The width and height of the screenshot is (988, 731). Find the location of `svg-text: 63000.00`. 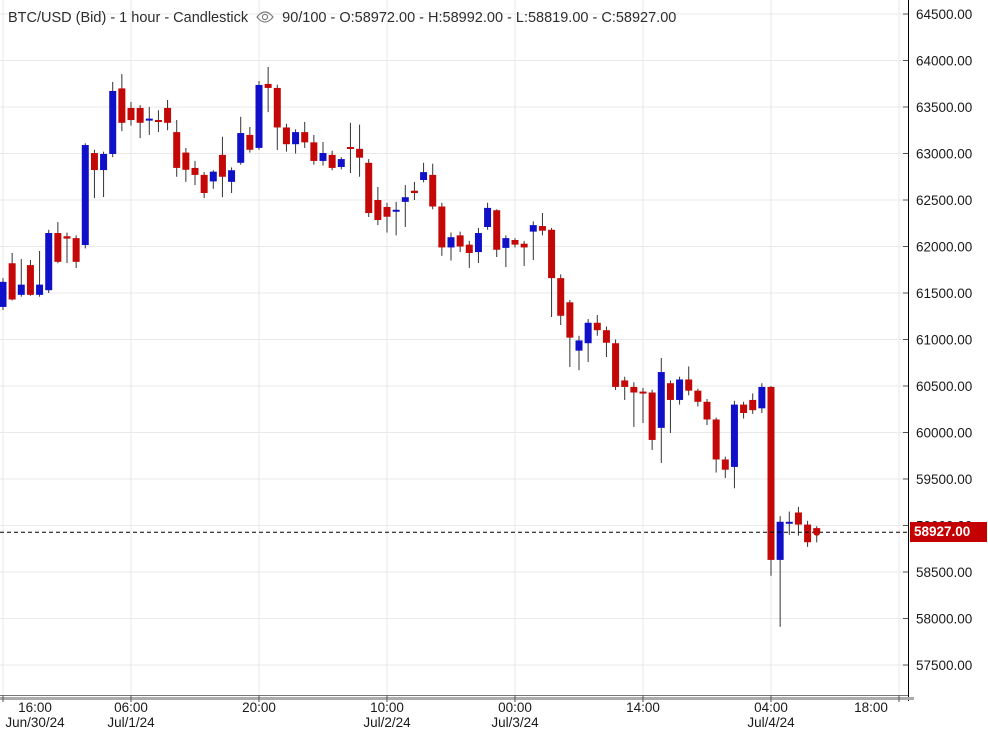

svg-text: 63000.00 is located at coordinates (944, 154).